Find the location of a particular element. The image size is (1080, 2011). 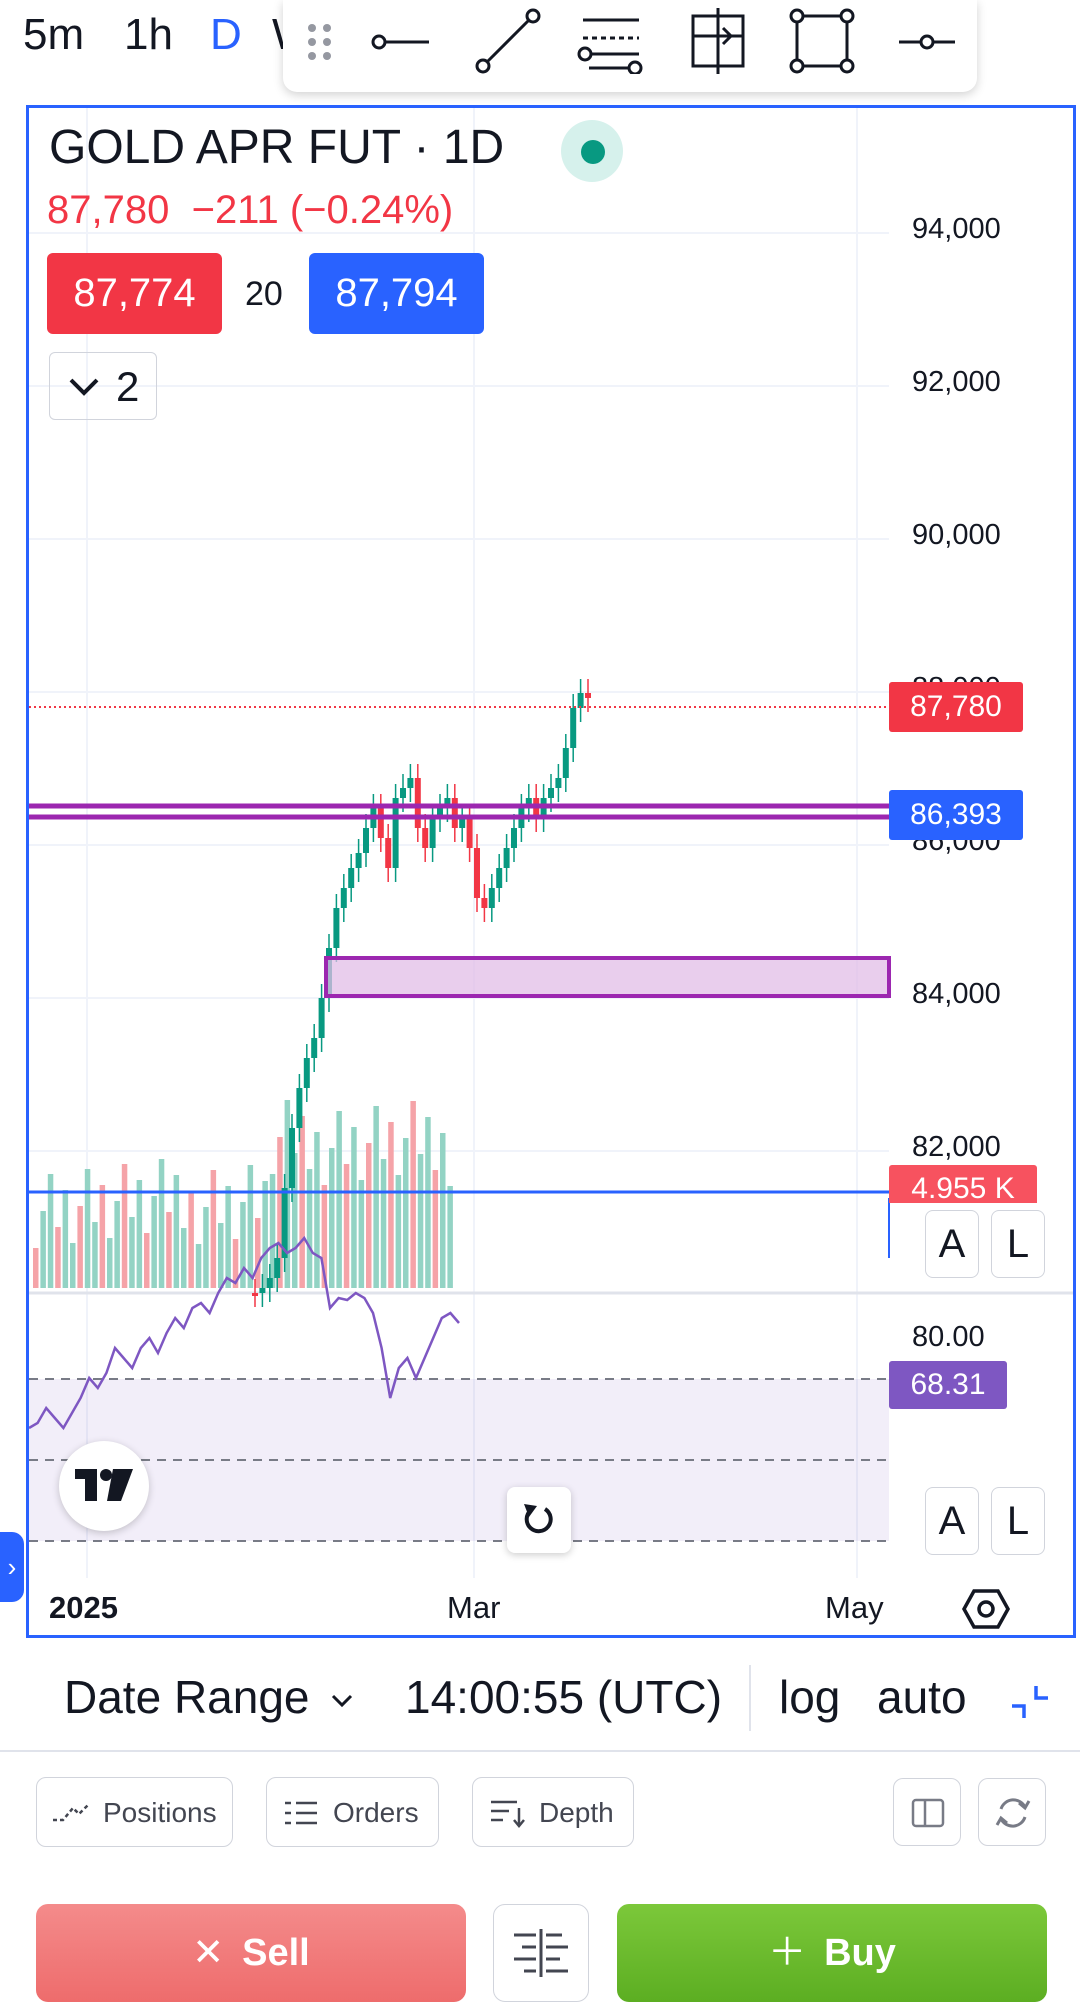

rsi-log-scale-button: L is located at coordinates (1018, 1521).